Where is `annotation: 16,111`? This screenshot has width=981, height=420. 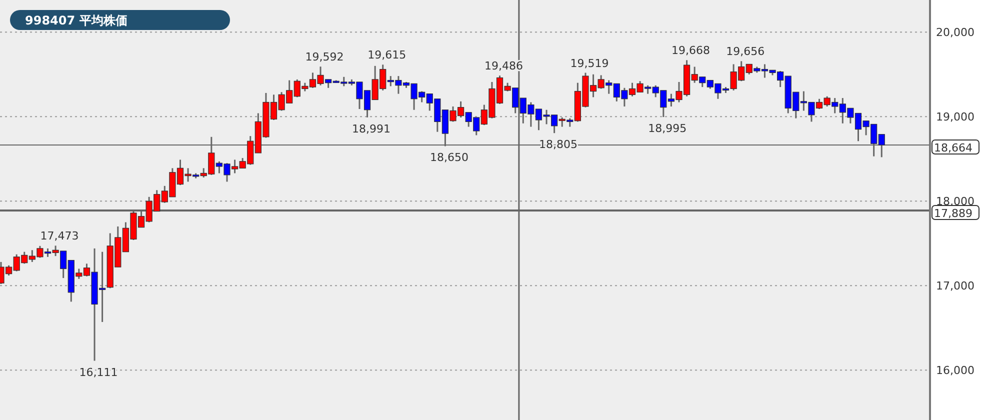
annotation: 16,111 is located at coordinates (98, 372).